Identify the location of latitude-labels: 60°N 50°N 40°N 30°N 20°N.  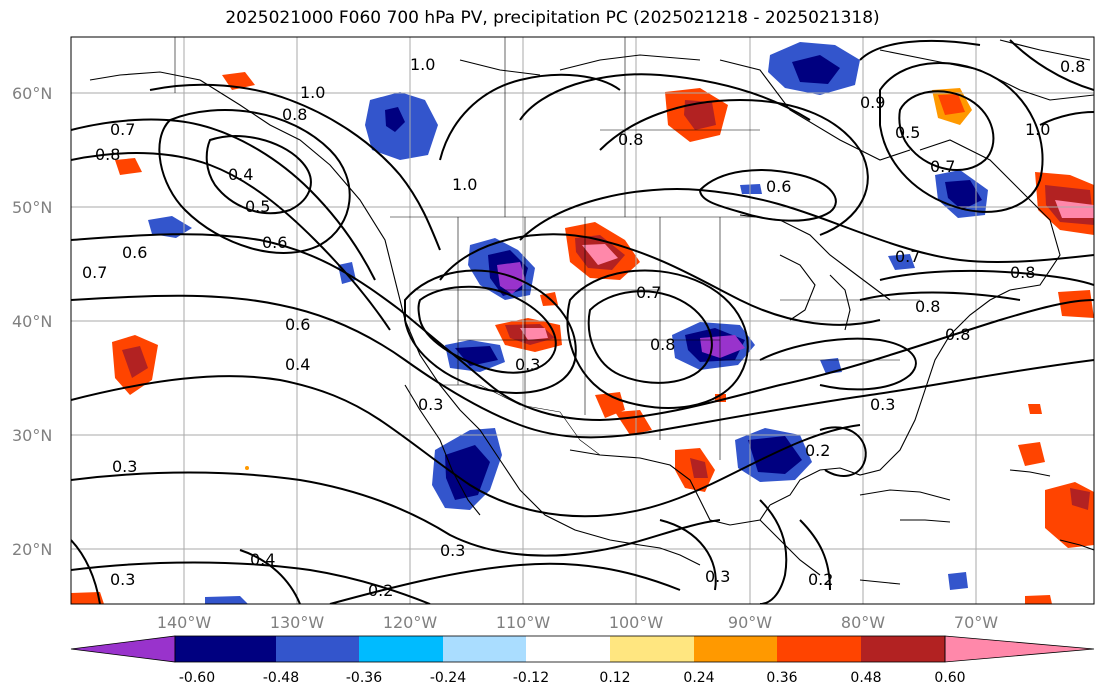
(32, 321).